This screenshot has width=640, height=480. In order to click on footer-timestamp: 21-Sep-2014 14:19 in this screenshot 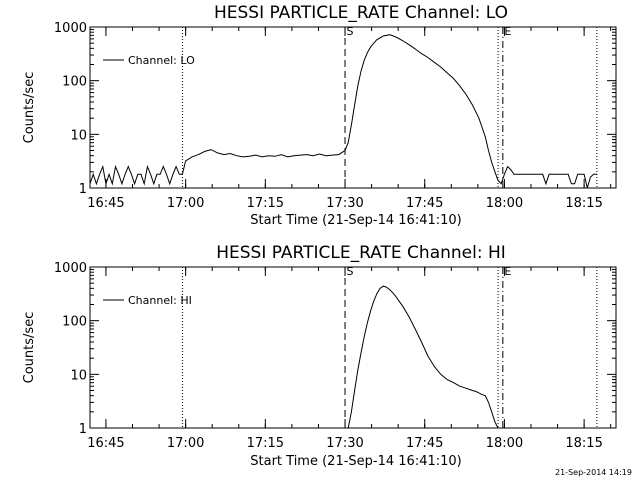, I will do `click(593, 472)`.